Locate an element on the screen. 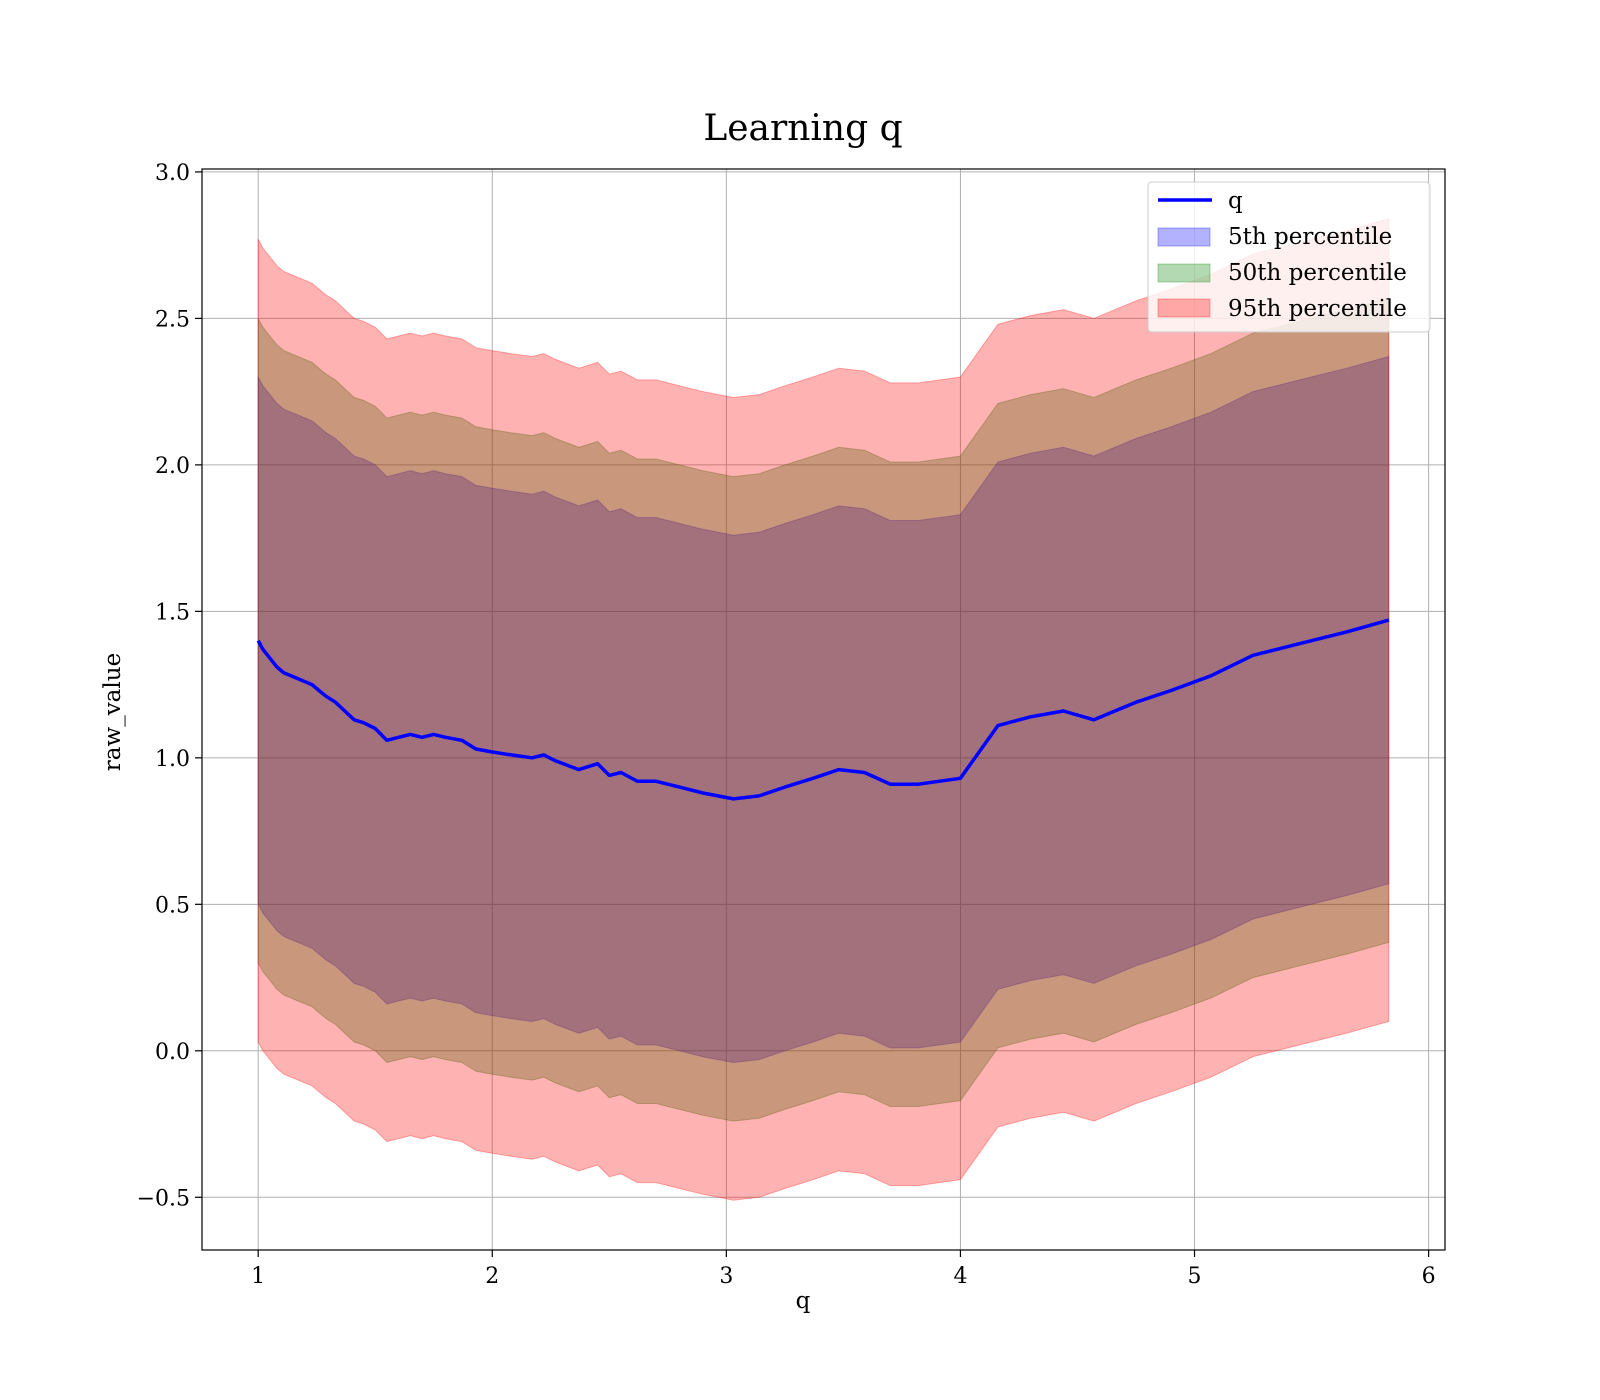  q-series-line is located at coordinates (823, 709).